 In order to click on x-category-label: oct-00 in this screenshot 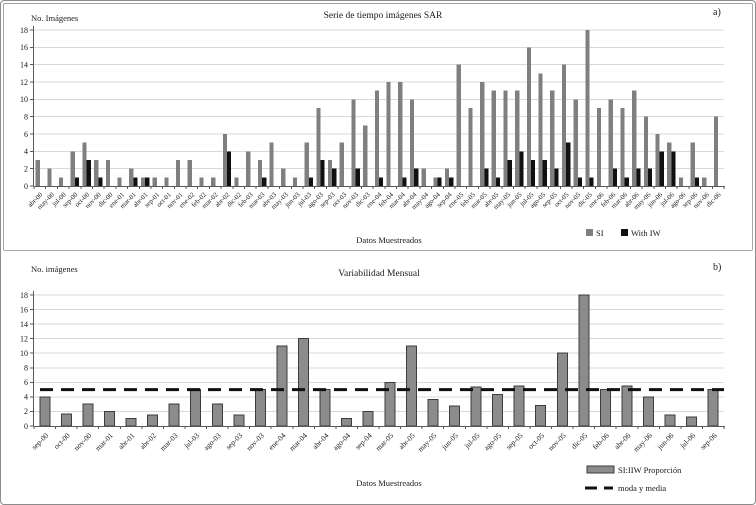, I will do `click(62, 441)`.